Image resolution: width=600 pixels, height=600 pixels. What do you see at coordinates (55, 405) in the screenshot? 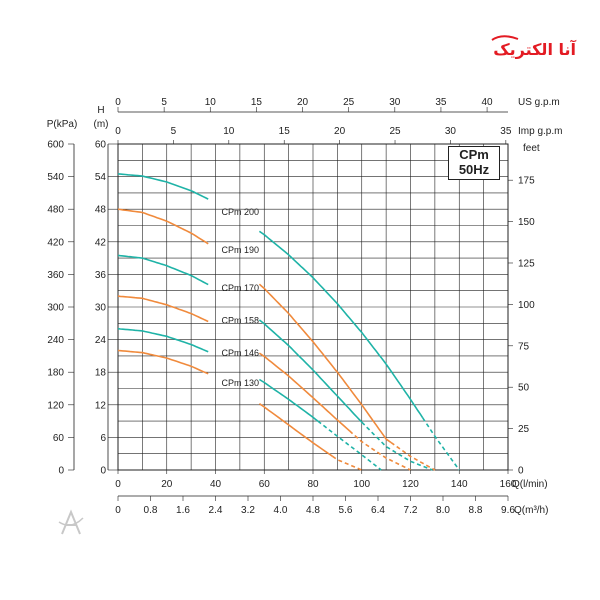
I see `y-pressure-tick: 120` at bounding box center [55, 405].